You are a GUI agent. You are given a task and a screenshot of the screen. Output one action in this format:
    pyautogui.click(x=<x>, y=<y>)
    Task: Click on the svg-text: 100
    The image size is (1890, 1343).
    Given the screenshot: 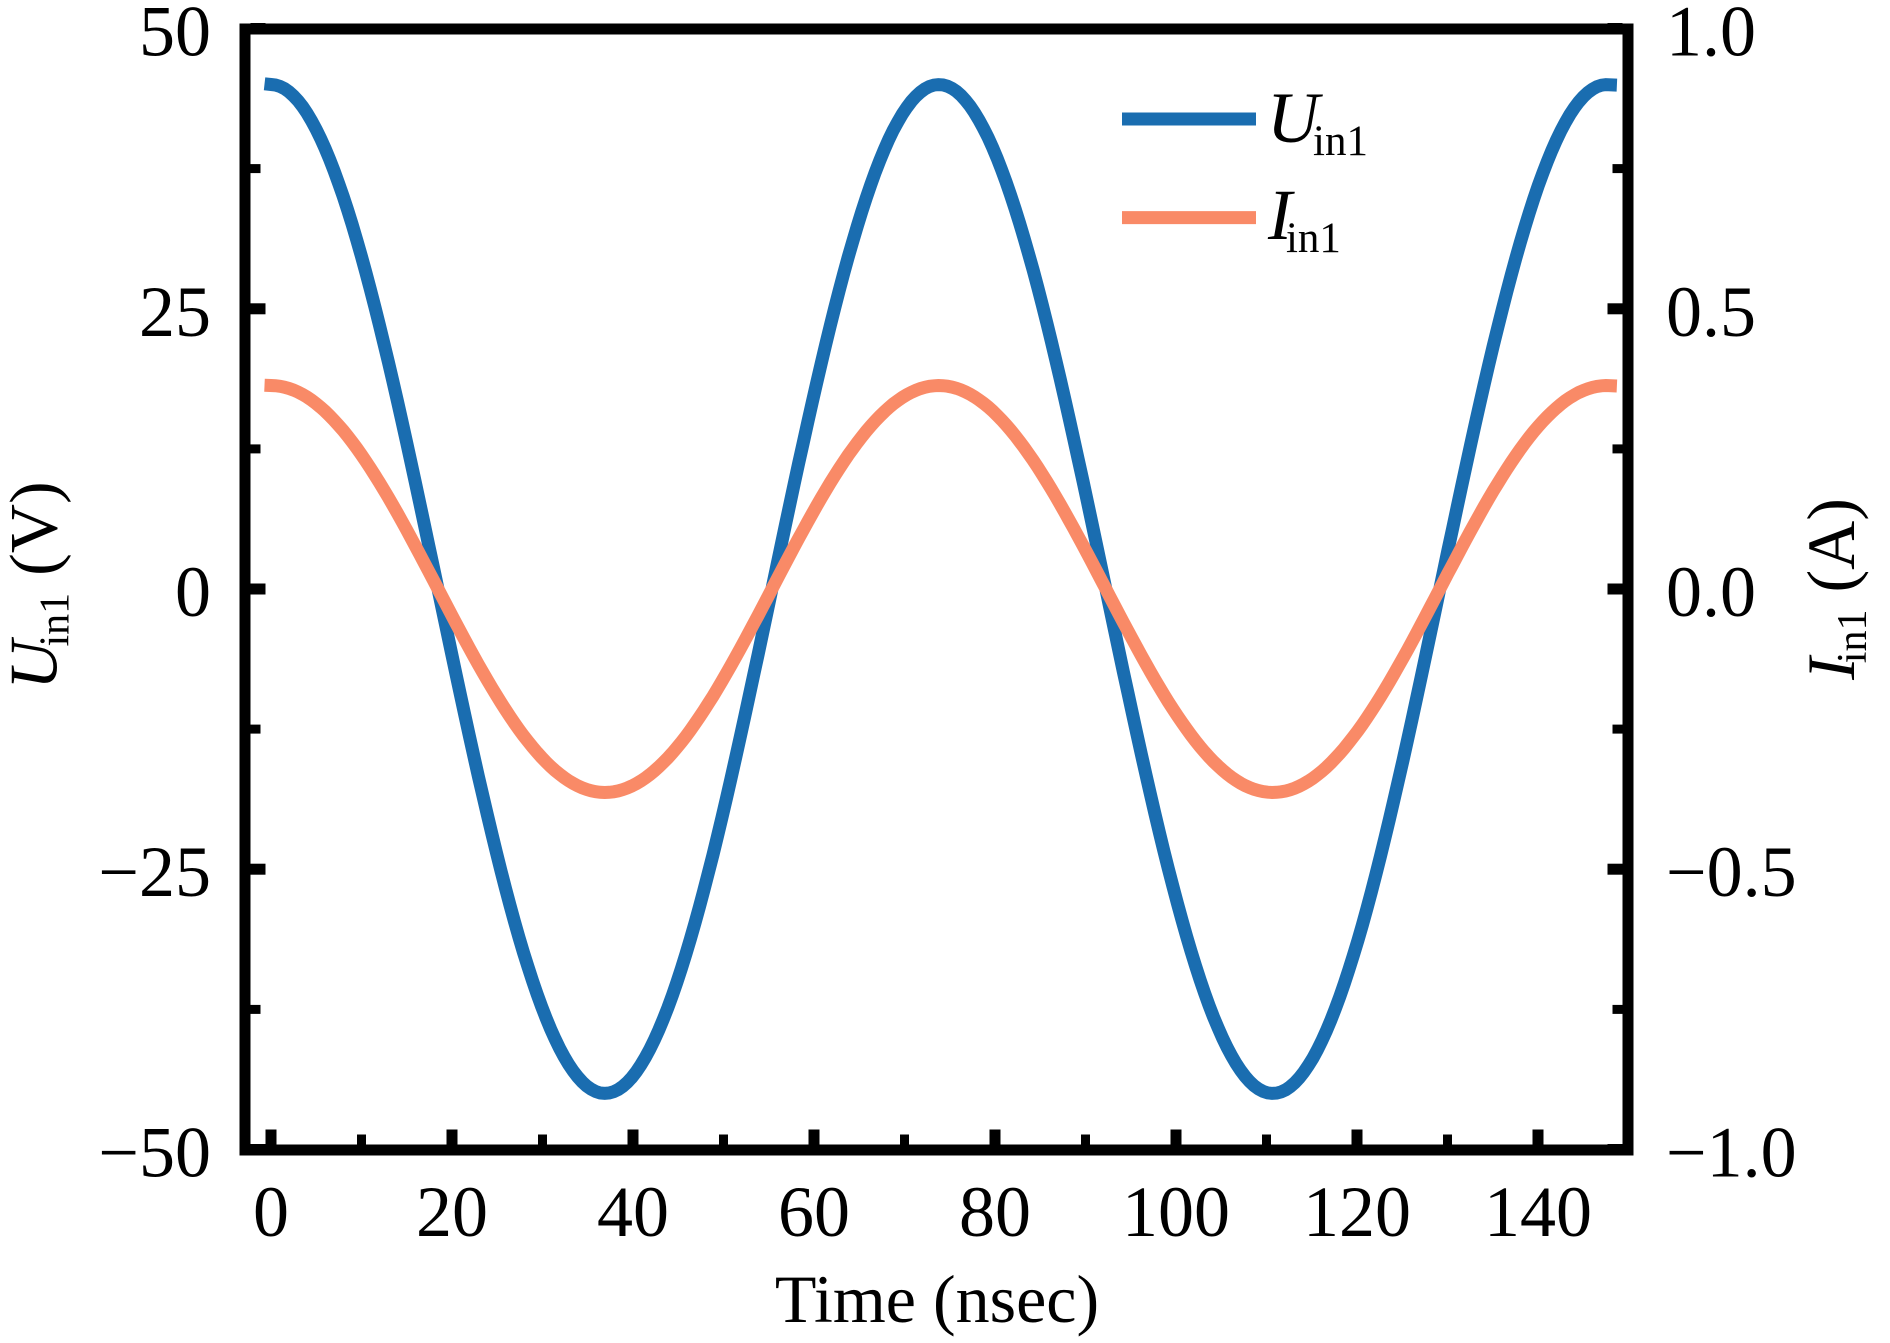 What is the action you would take?
    pyautogui.click(x=1176, y=1212)
    